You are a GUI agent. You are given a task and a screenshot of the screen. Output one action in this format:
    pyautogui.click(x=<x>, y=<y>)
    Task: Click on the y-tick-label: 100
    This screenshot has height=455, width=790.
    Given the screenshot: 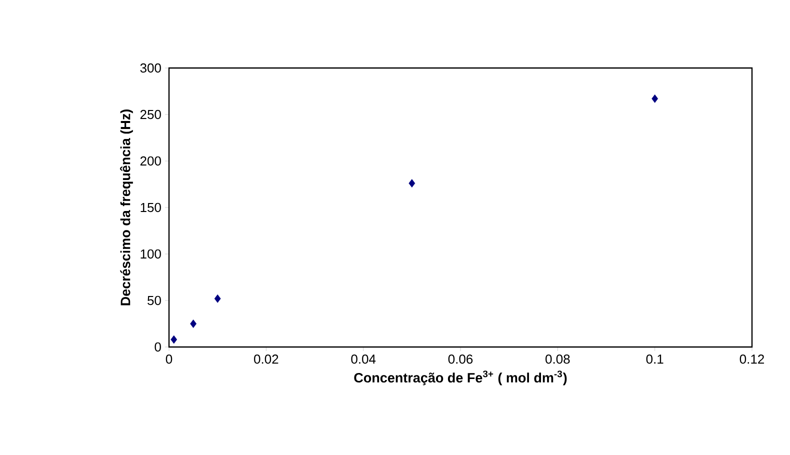 What is the action you would take?
    pyautogui.click(x=150, y=254)
    